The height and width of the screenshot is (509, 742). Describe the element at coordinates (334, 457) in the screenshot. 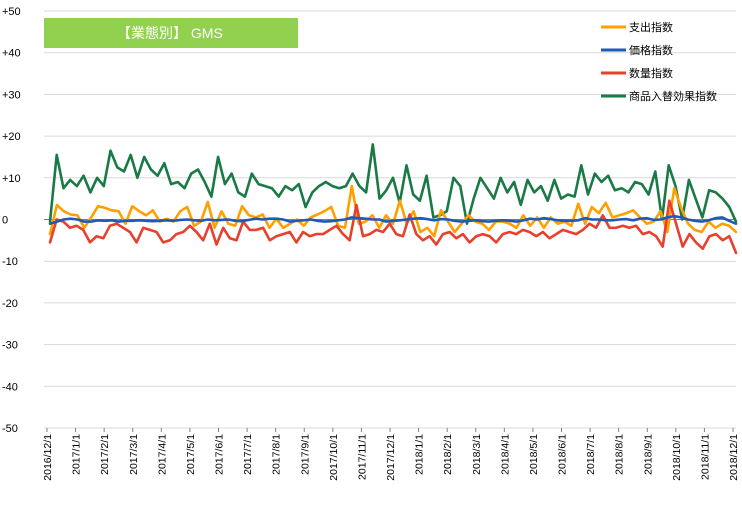

I see `x-tick-label: 2017/10/1` at that location.